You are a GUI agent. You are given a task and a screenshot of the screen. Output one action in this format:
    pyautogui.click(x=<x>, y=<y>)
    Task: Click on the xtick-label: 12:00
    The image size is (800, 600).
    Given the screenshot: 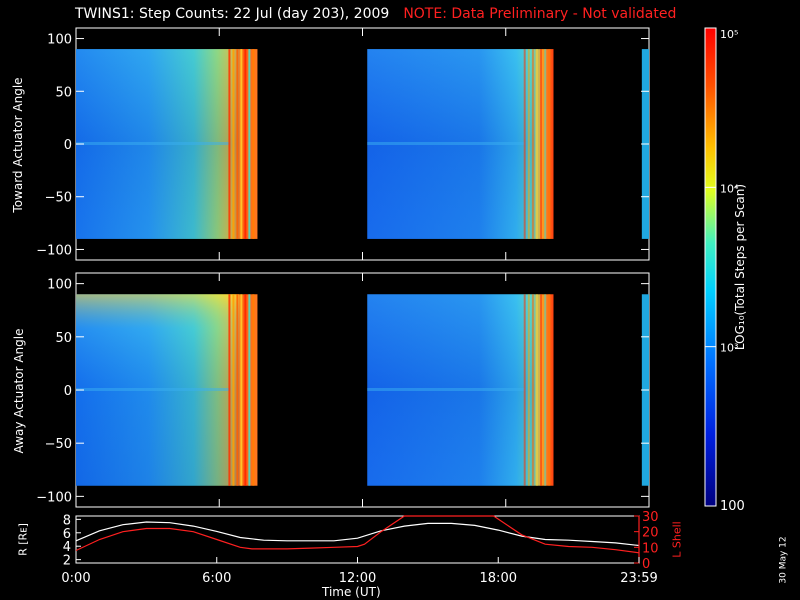 What is the action you would take?
    pyautogui.click(x=357, y=578)
    